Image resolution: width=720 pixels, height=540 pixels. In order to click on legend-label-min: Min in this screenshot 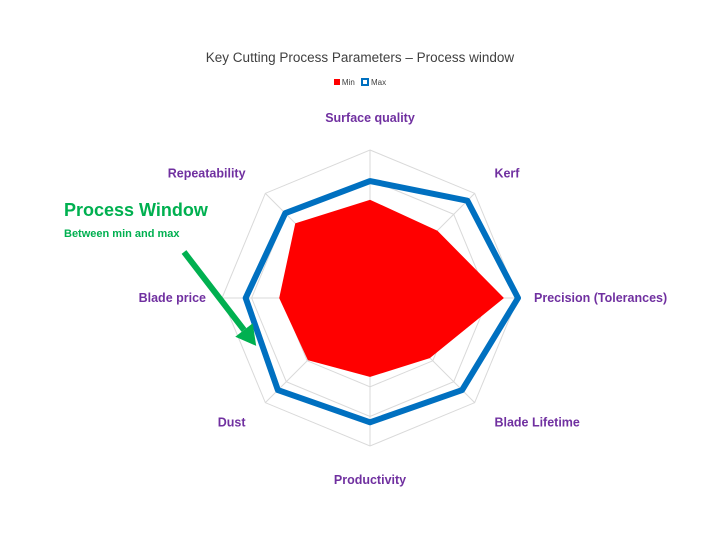, I will do `click(348, 82)`.